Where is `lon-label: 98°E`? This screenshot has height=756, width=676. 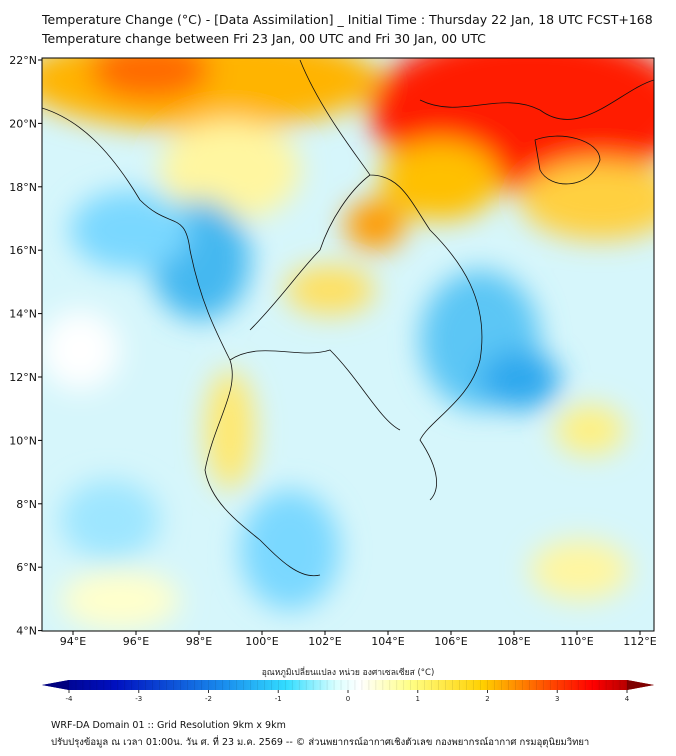 lon-label: 98°E is located at coordinates (199, 641).